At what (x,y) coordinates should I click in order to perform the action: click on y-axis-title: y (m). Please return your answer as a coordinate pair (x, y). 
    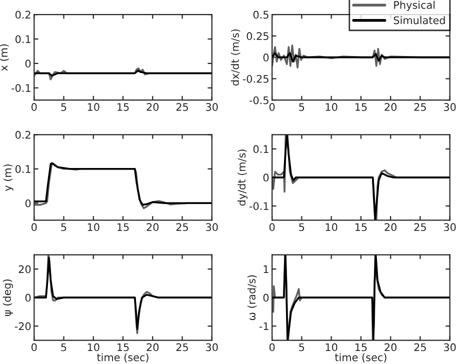
    Looking at the image, I should click on (8, 178).